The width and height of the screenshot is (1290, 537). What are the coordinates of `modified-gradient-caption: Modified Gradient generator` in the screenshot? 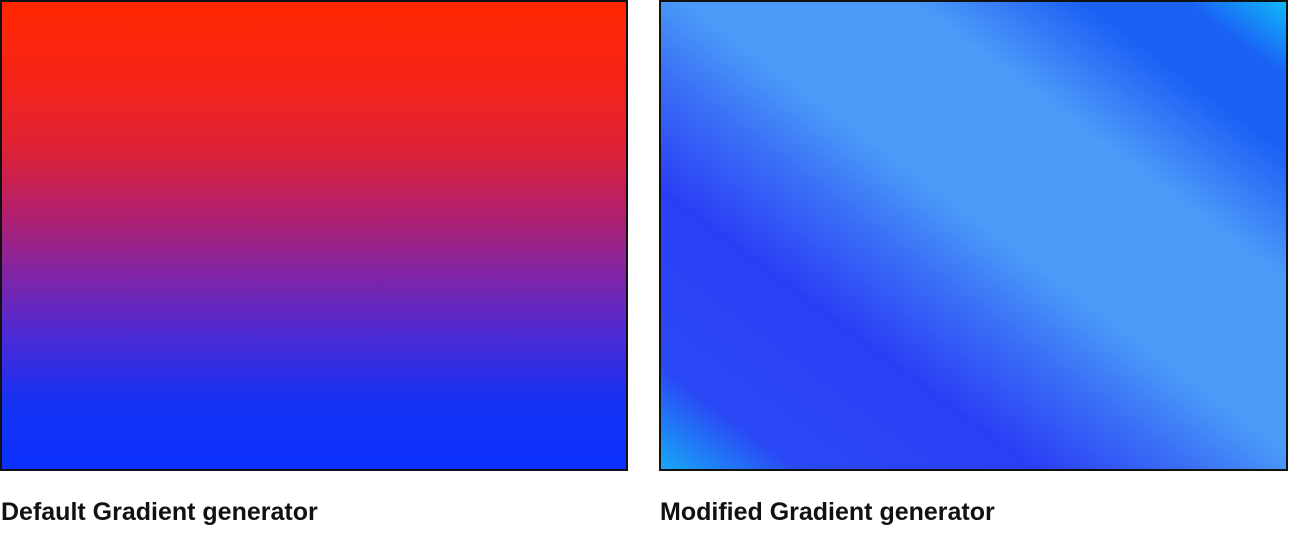 It's located at (827, 512).